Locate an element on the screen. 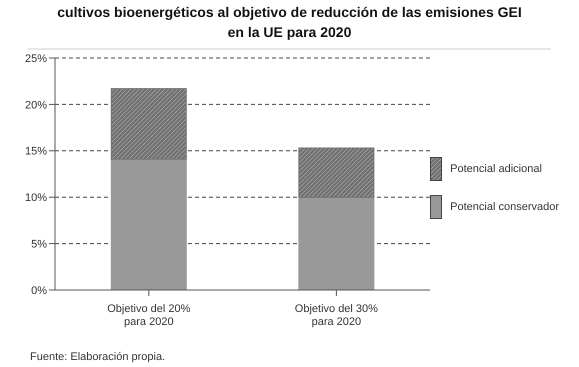 The image size is (579, 367). source-note: Fuente: Elaboración propia. is located at coordinates (98, 357).